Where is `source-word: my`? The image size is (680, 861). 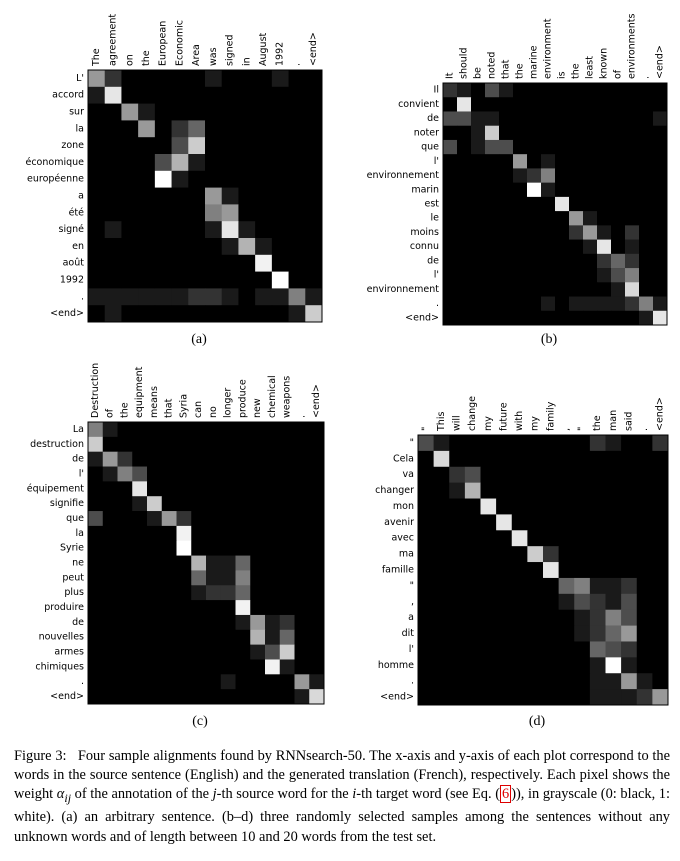 source-word: my is located at coordinates (488, 423).